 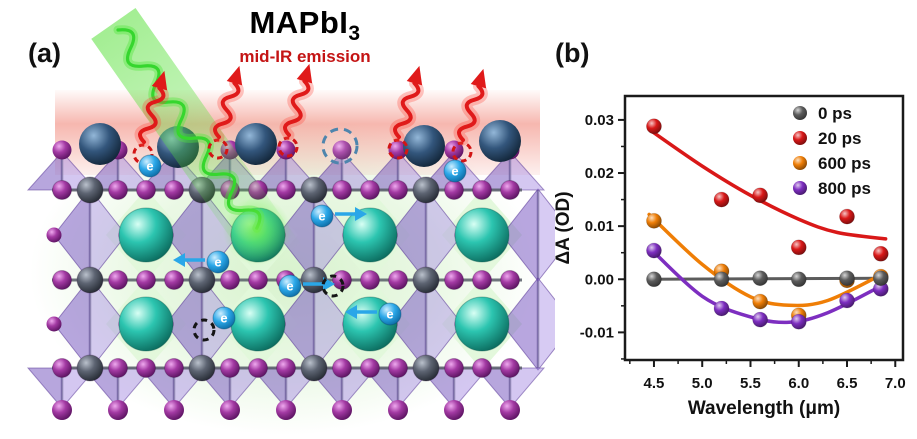 I want to click on mid-ir-emission-arrow, so click(x=226, y=104).